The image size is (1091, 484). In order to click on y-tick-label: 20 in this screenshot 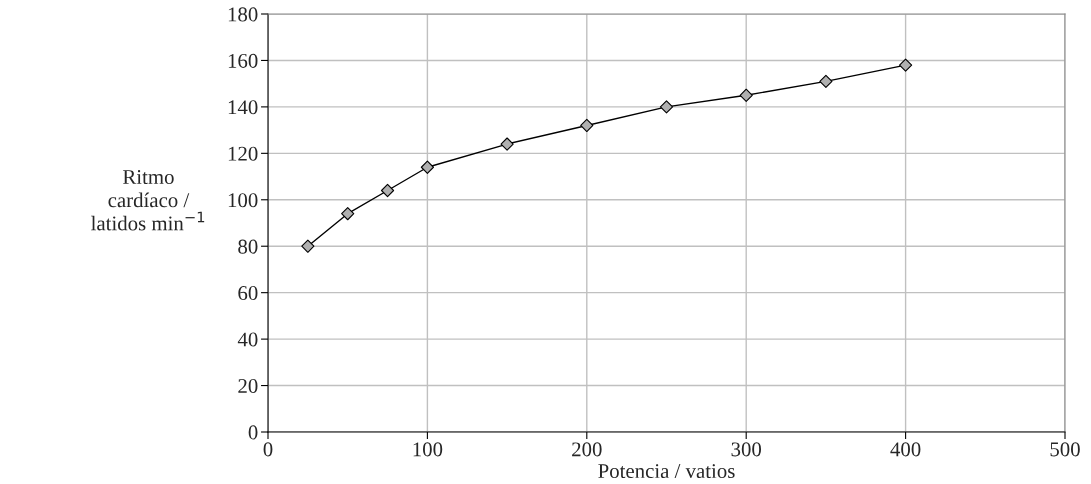, I will do `click(248, 385)`.